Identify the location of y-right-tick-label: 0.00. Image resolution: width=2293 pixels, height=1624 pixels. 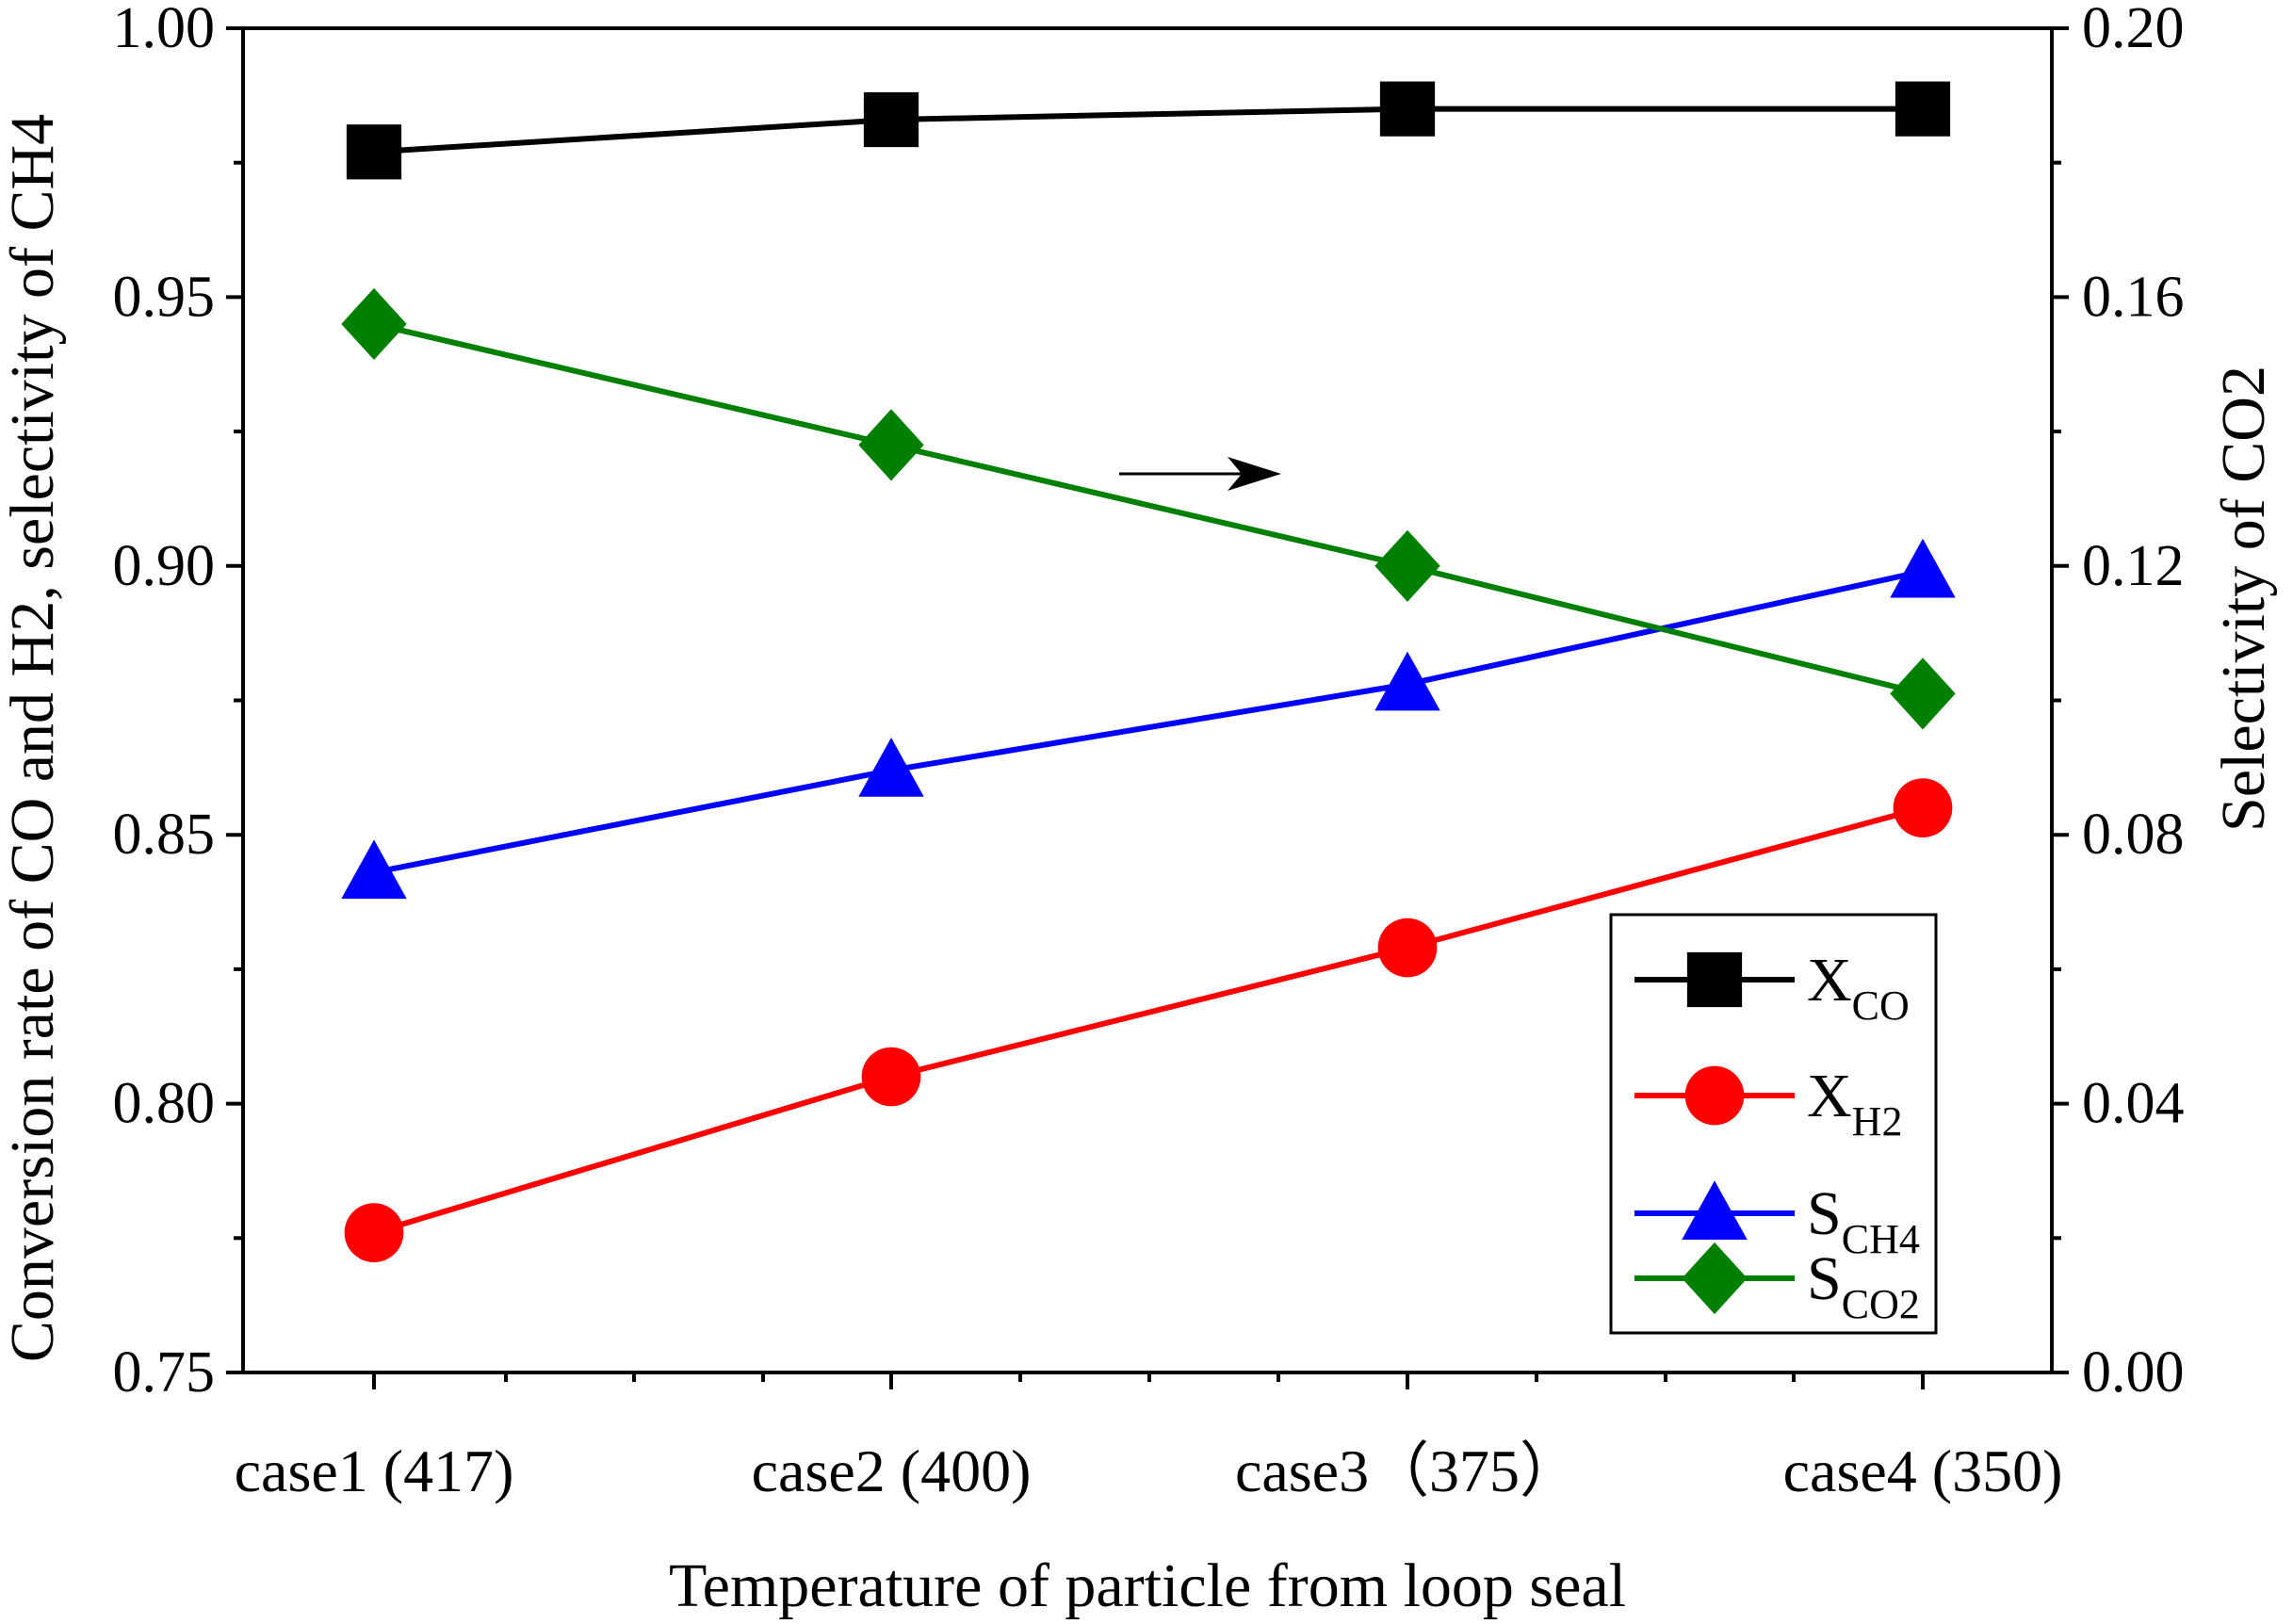
(2133, 1372).